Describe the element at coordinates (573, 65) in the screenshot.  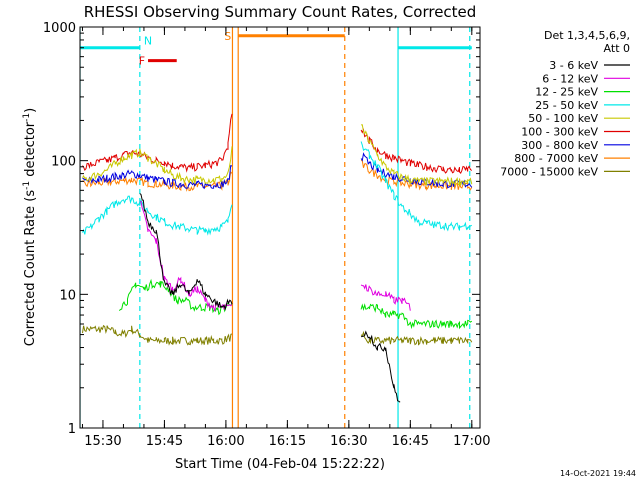
I see `legend-label-3-6-kev: 3 - 6 keV` at that location.